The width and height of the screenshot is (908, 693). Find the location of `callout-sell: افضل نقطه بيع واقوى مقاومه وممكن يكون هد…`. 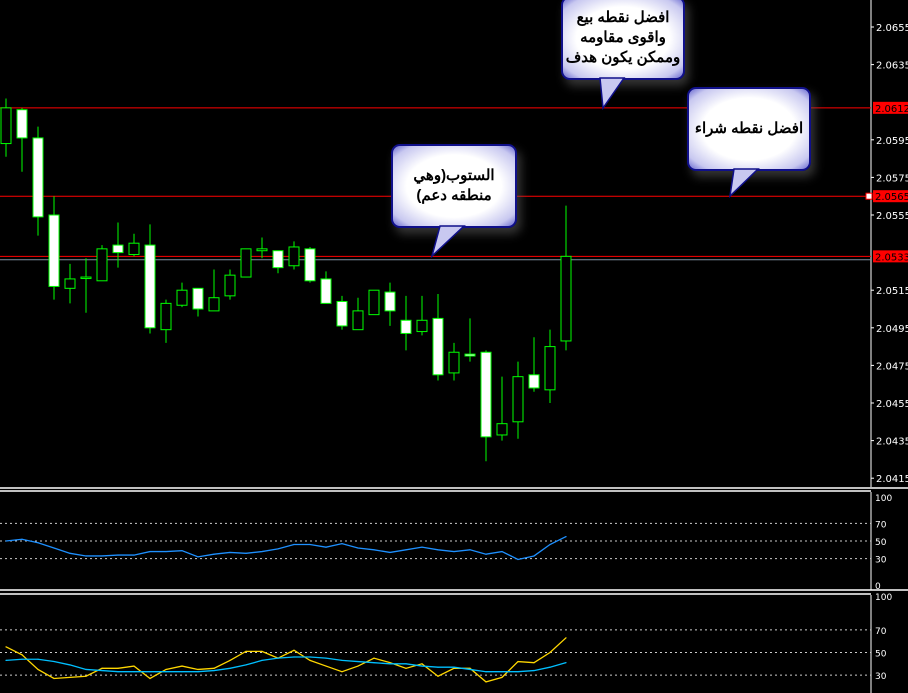

callout-sell: افضل نقطه بيع واقوى مقاومه وممكن يكون هد… is located at coordinates (623, 40).